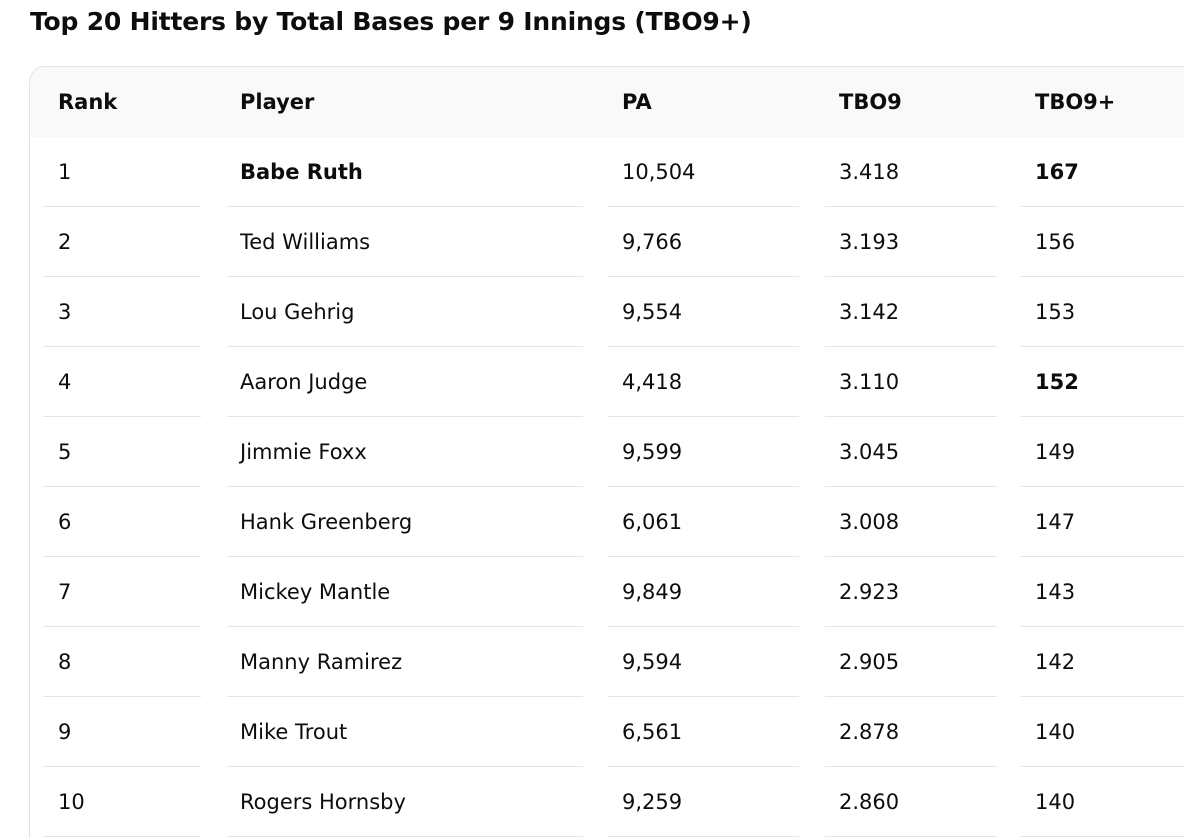  I want to click on rank-cell: 2, so click(65, 242).